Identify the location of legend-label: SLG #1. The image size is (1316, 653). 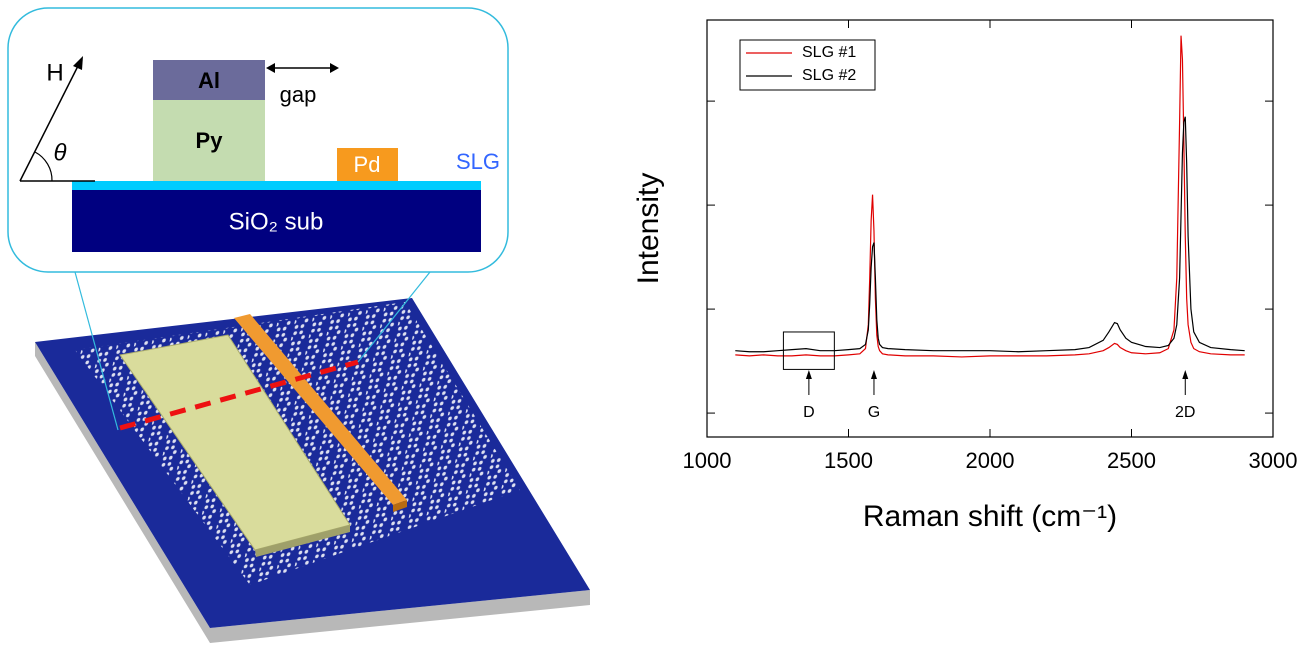
(829, 52).